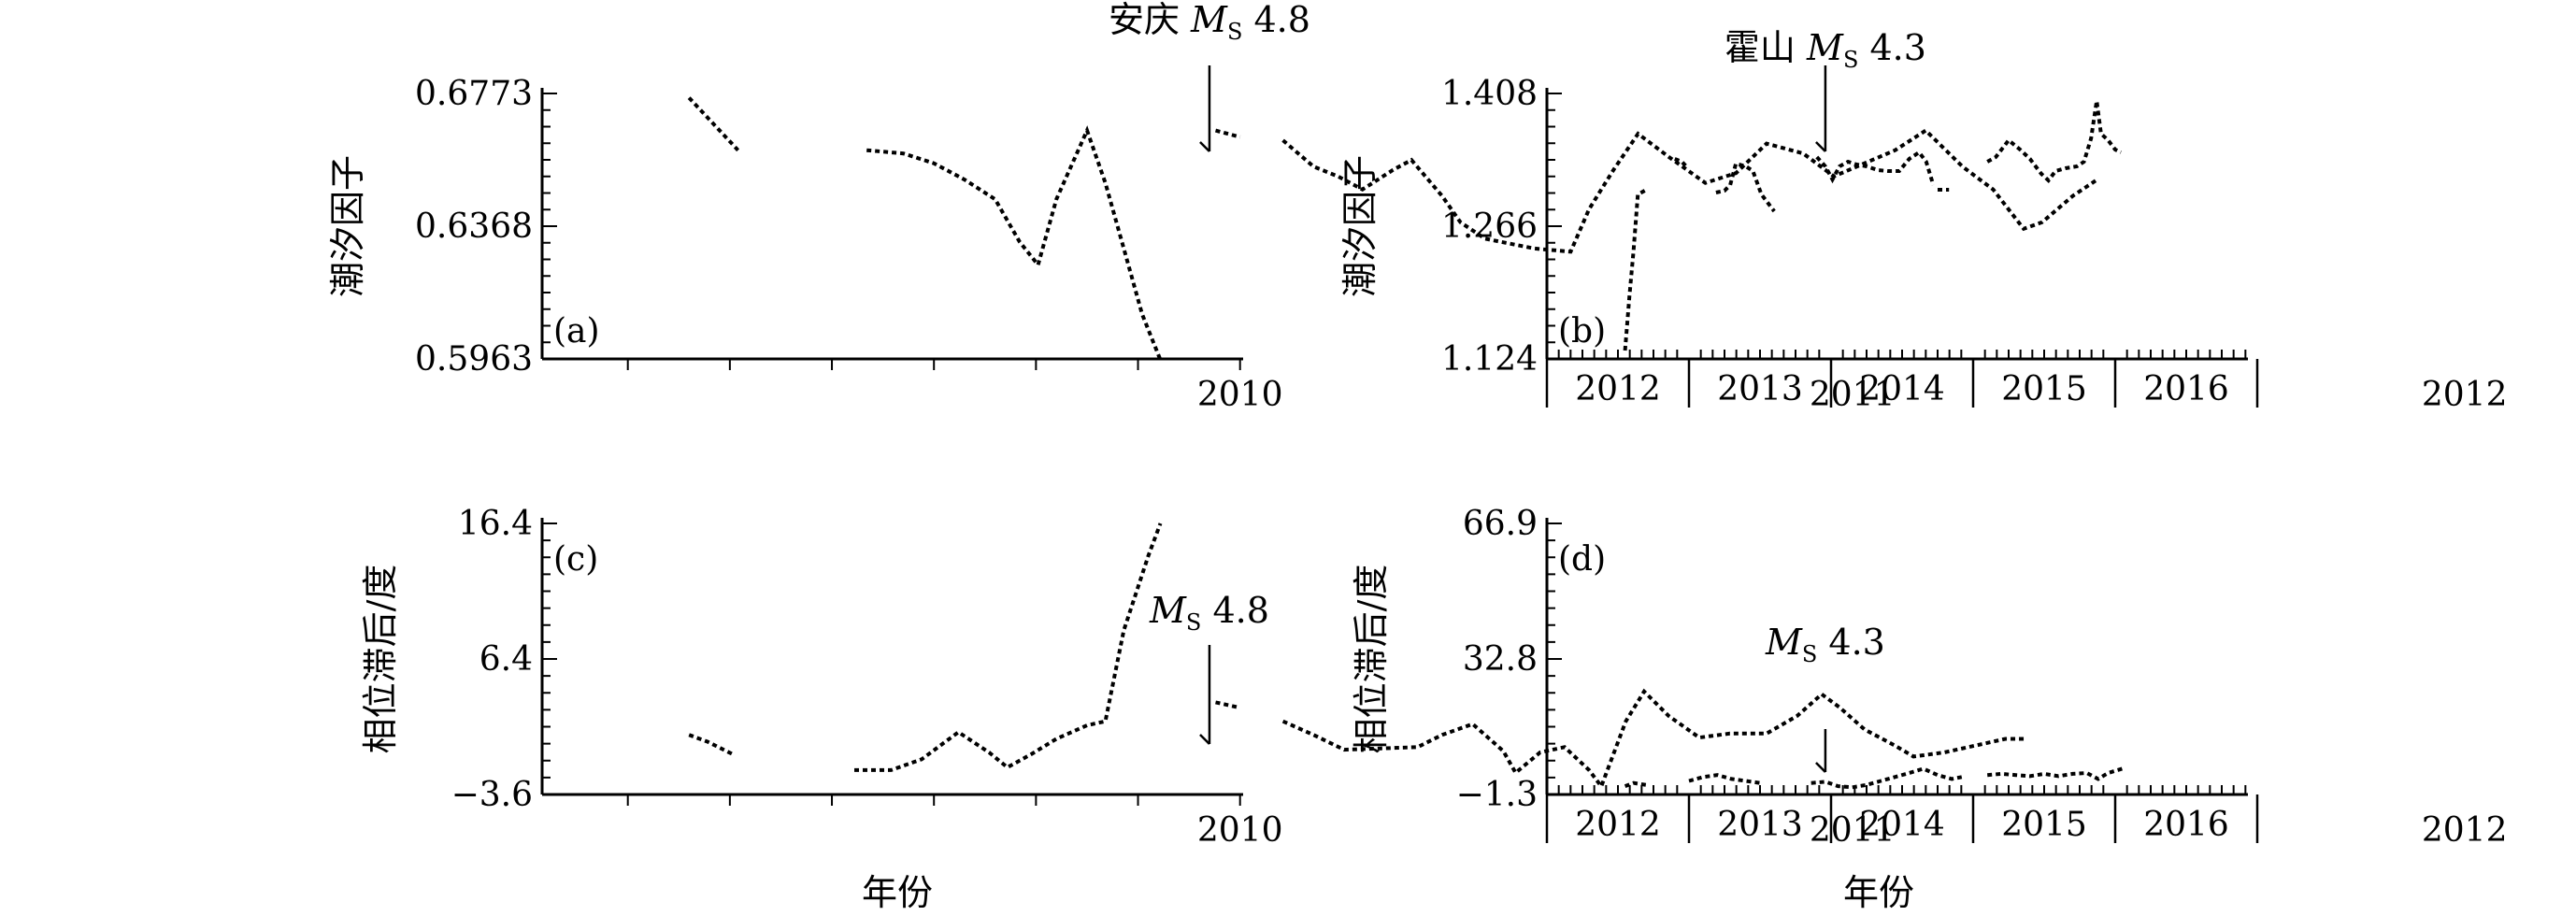  What do you see at coordinates (1497, 795) in the screenshot?
I see `y-tick-label: −1.3` at bounding box center [1497, 795].